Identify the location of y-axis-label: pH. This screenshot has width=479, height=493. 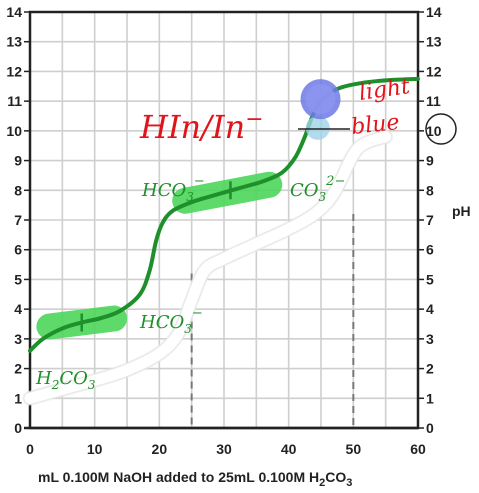
(461, 211).